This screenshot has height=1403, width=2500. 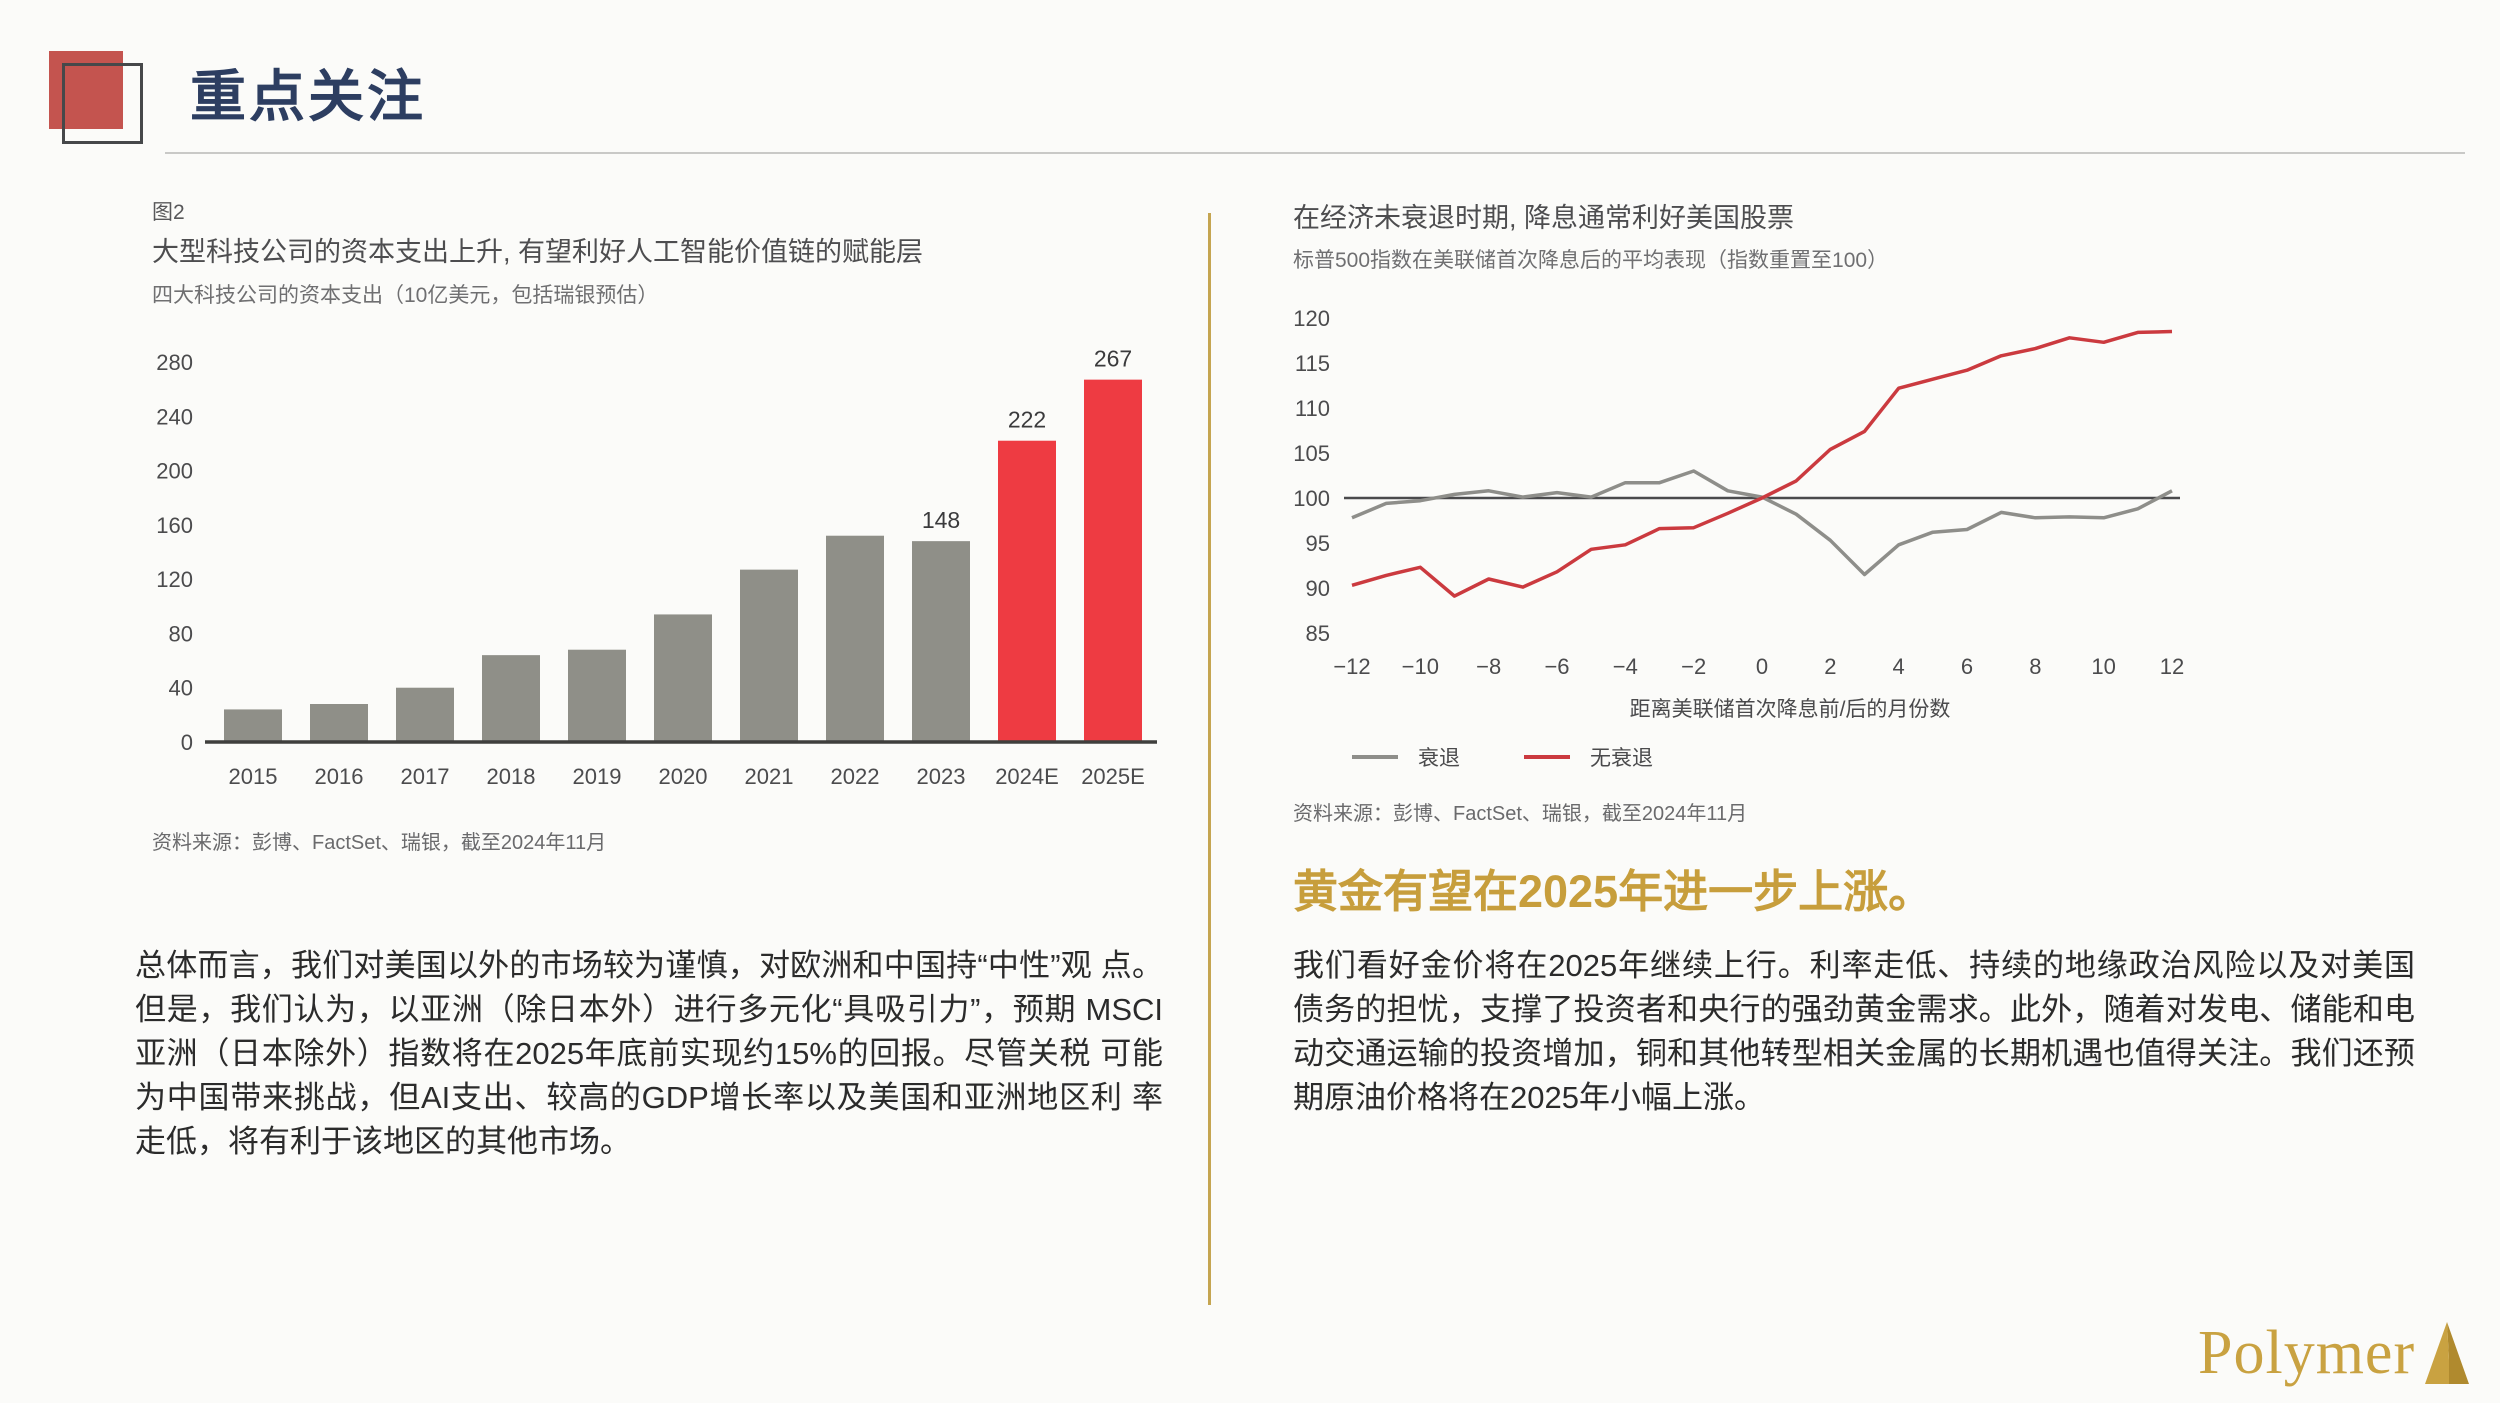 I want to click on left-chart-source: 资料来源：彭博、FactSet、瑞银，截至2024年11月, so click(x=379, y=843).